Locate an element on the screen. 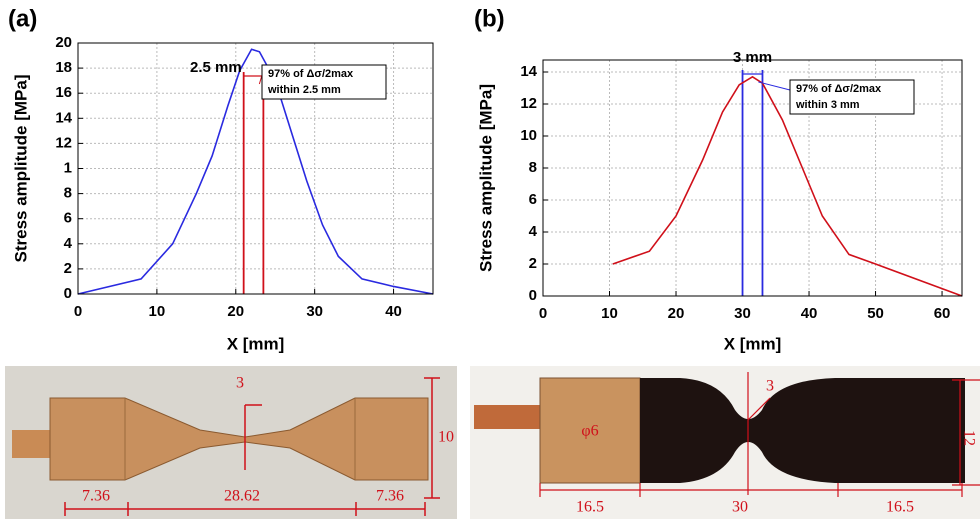 This screenshot has width=980, height=519. specimen-photo-a: 3 10 7.36 28.62 7.36 is located at coordinates (231, 442).